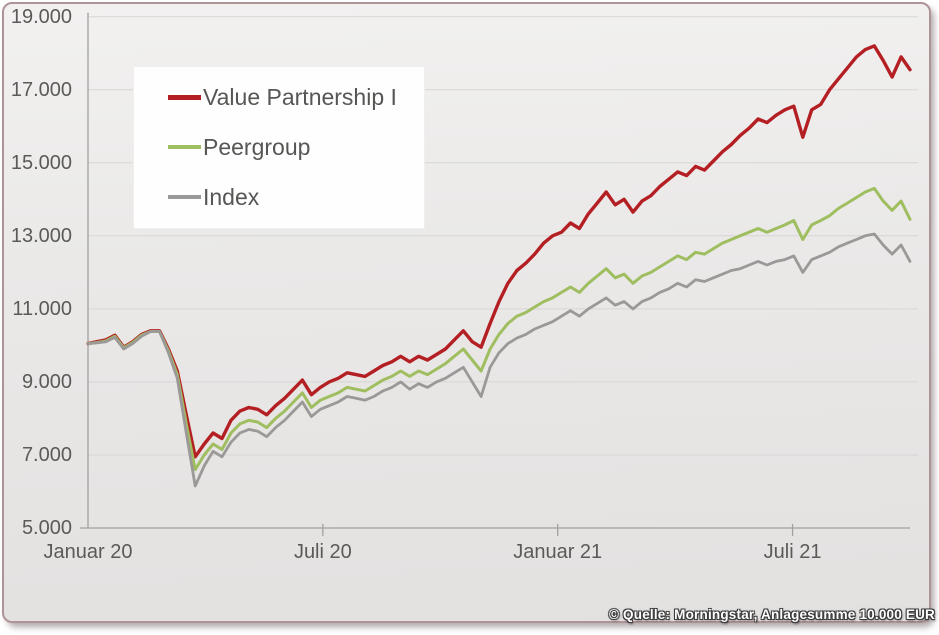  Describe the element at coordinates (300, 97) in the screenshot. I see `legend-label: Value Partnership I` at that location.